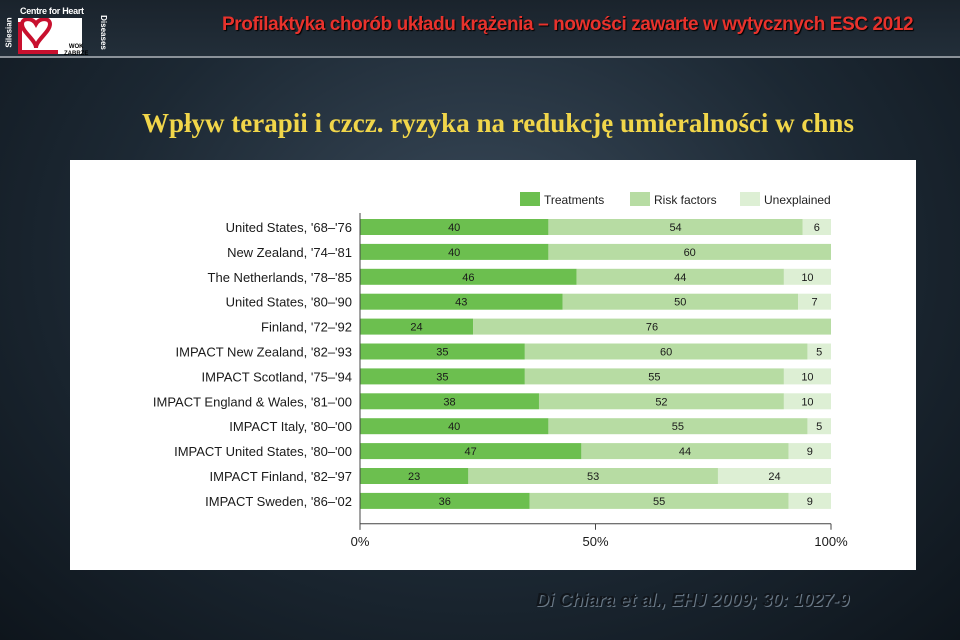 The image size is (960, 640). What do you see at coordinates (797, 200) in the screenshot?
I see `legend-label-2: Unexplained` at bounding box center [797, 200].